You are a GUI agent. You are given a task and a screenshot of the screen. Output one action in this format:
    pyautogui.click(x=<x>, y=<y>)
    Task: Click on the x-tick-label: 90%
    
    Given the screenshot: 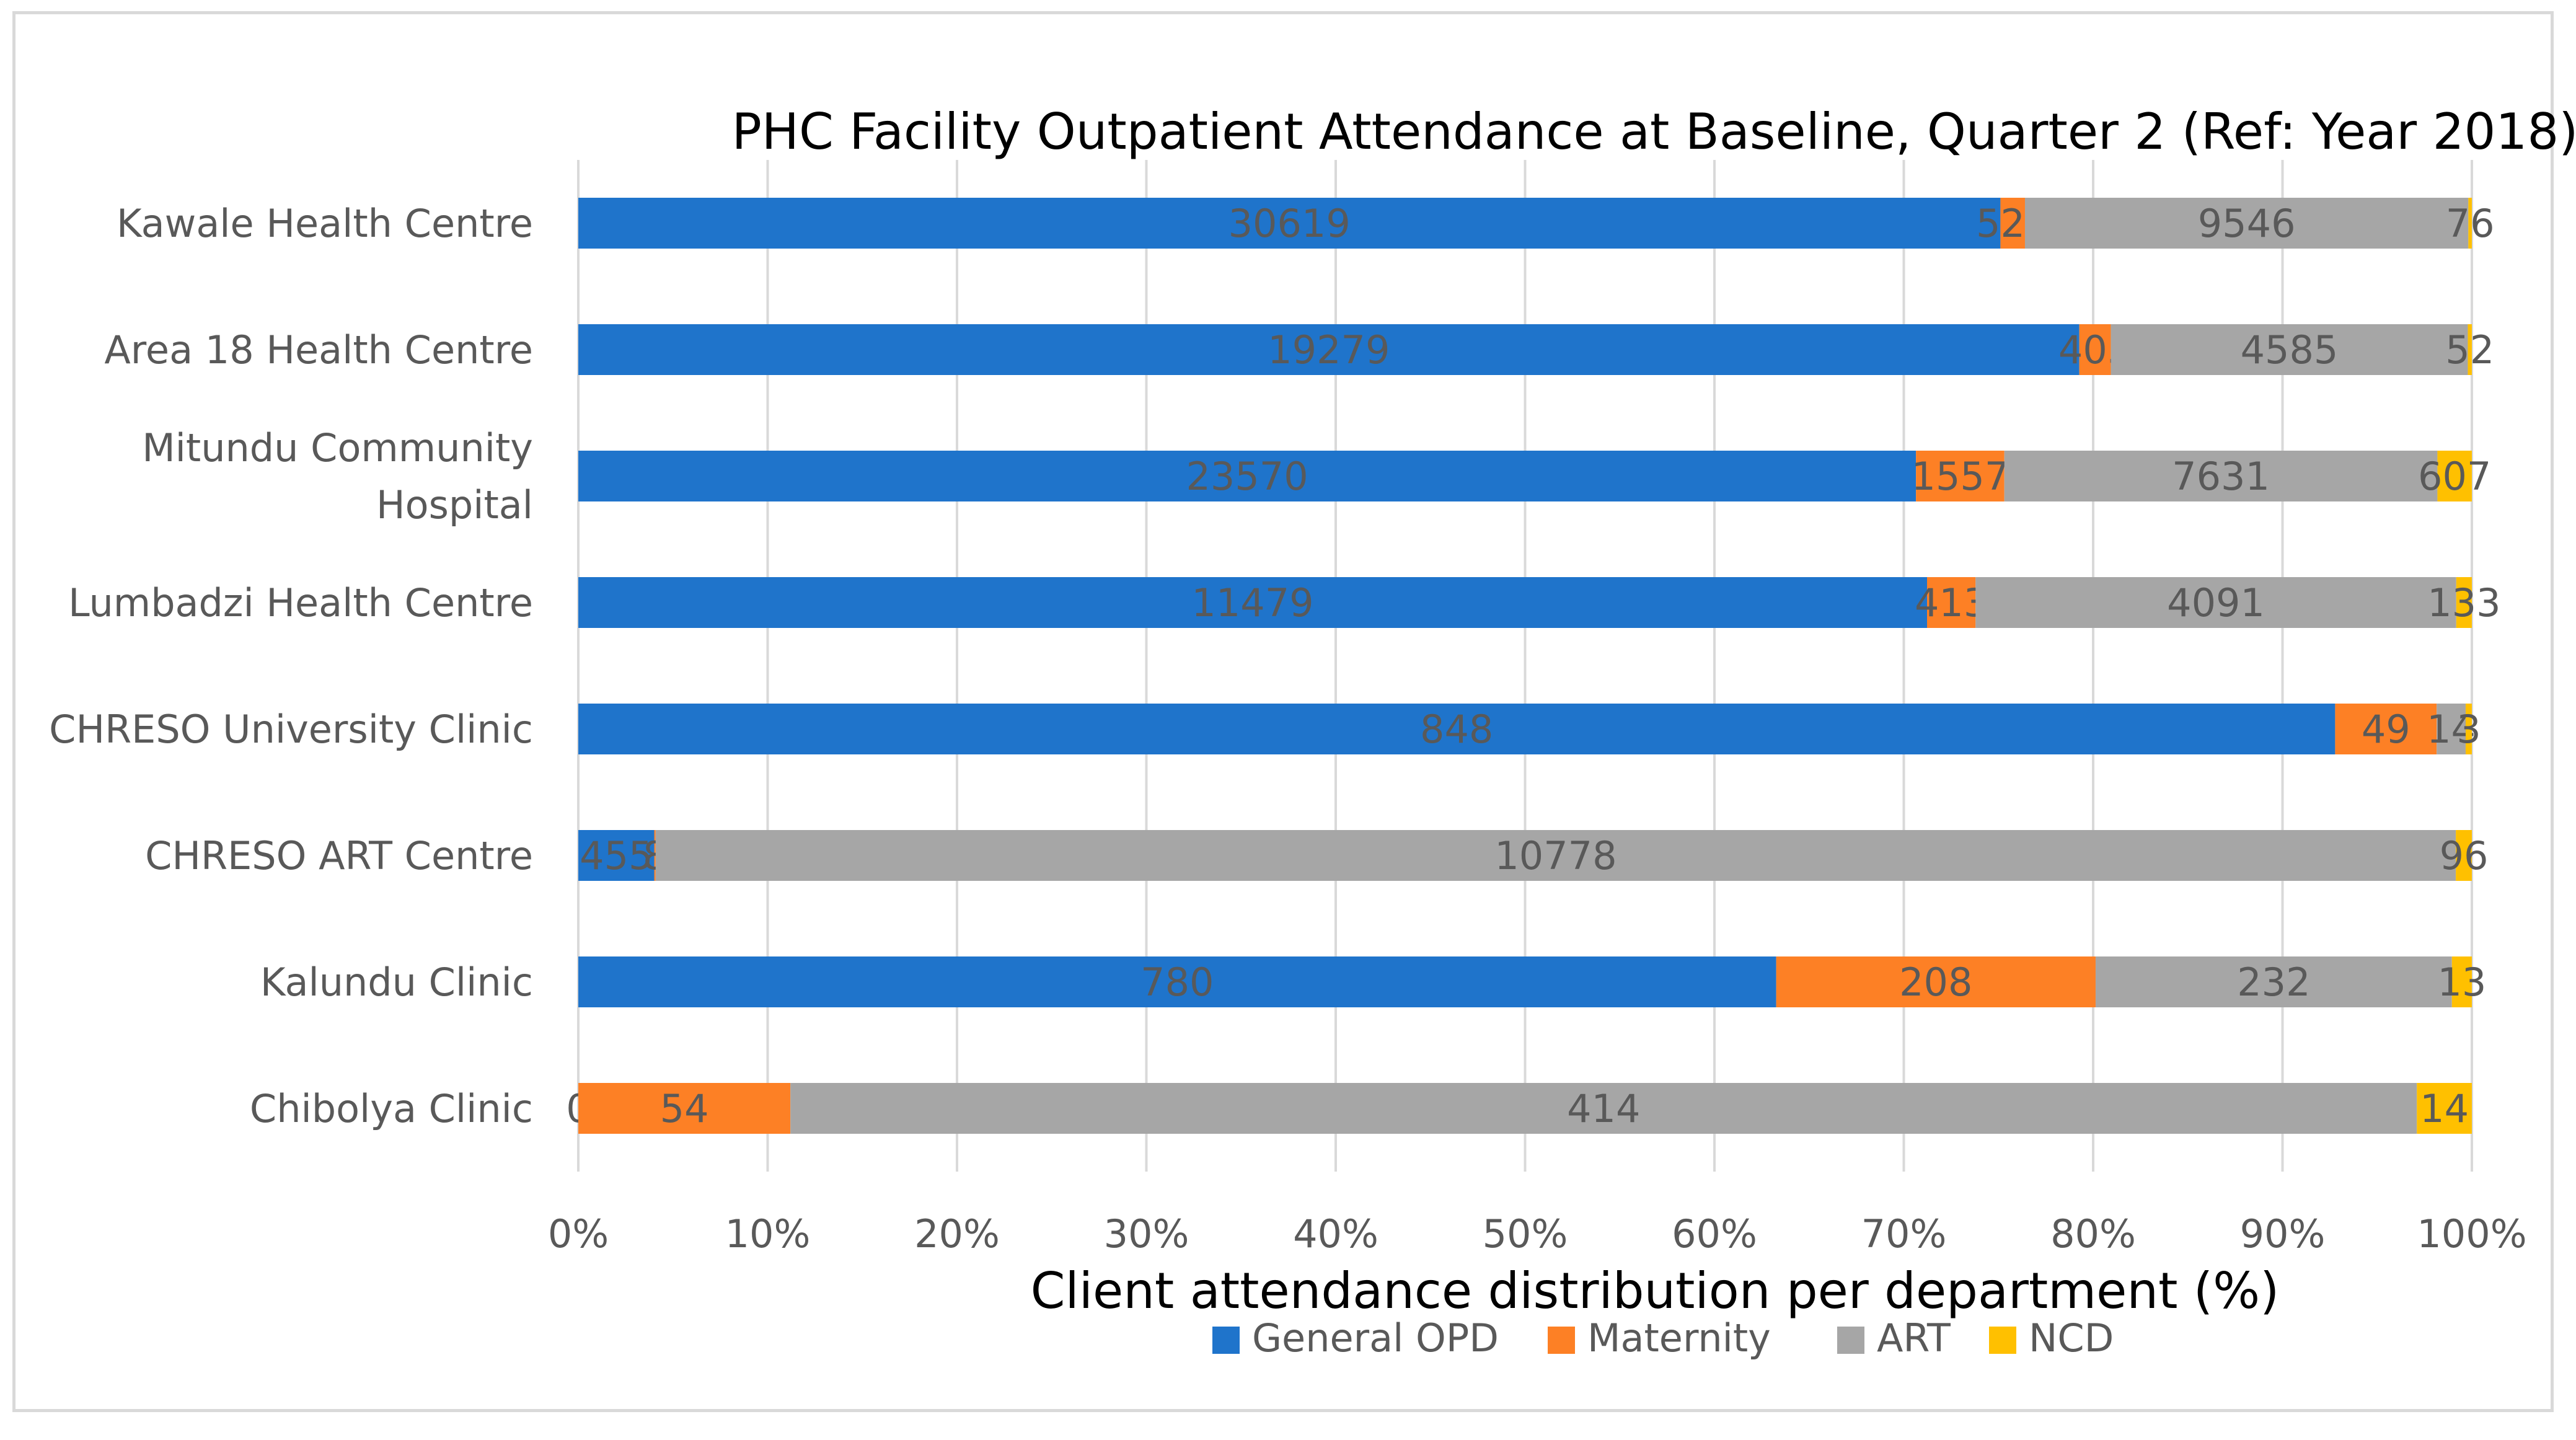 What is the action you would take?
    pyautogui.click(x=2283, y=1234)
    